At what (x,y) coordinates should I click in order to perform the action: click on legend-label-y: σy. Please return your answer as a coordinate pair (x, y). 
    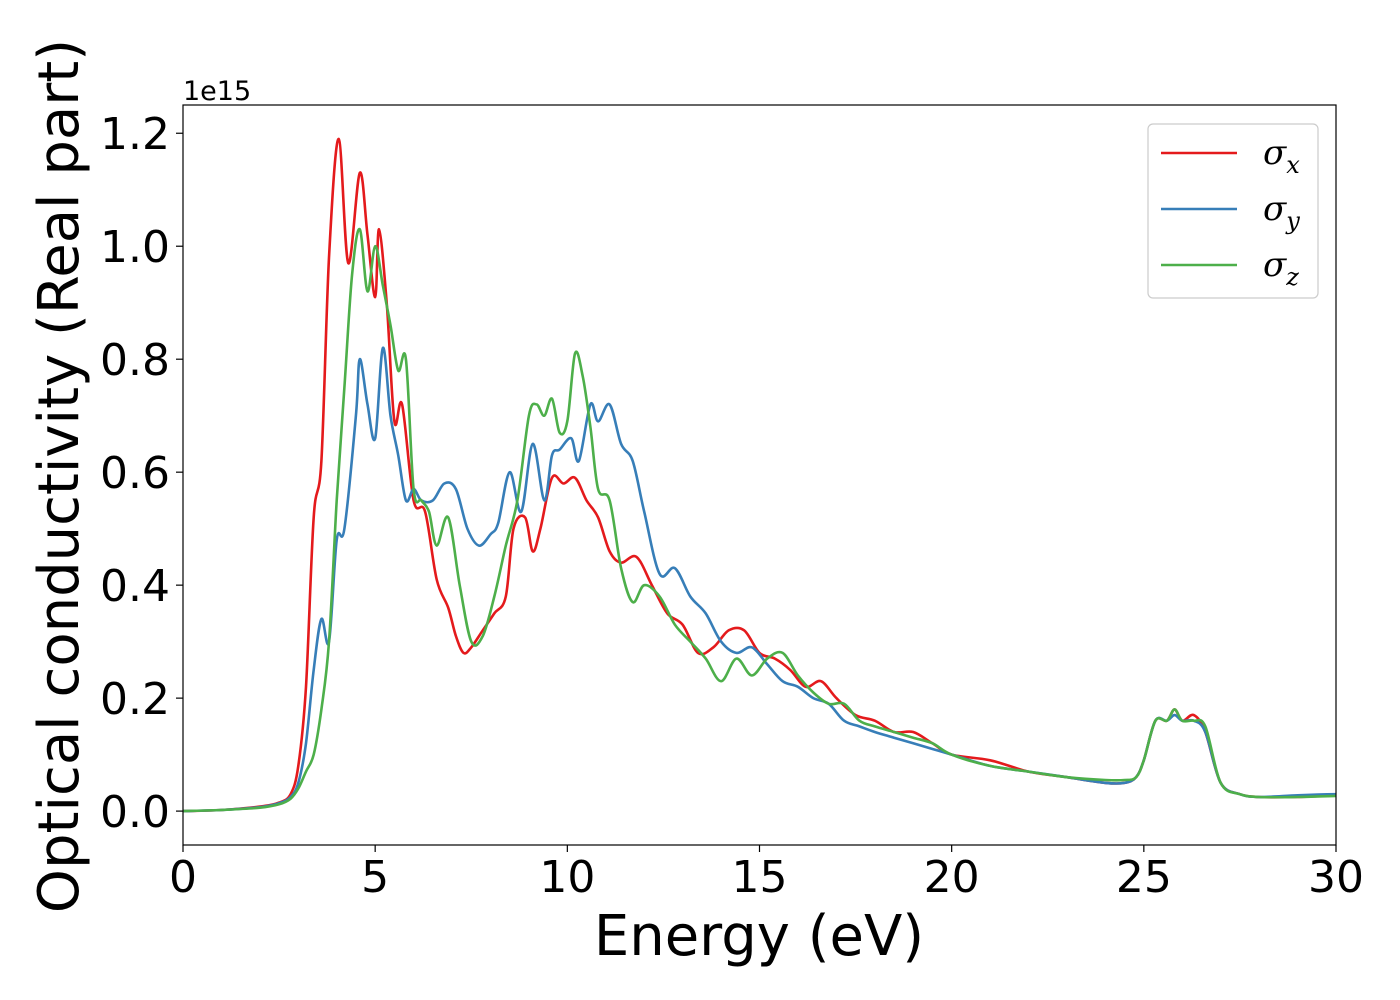
    Looking at the image, I should click on (1281, 212).